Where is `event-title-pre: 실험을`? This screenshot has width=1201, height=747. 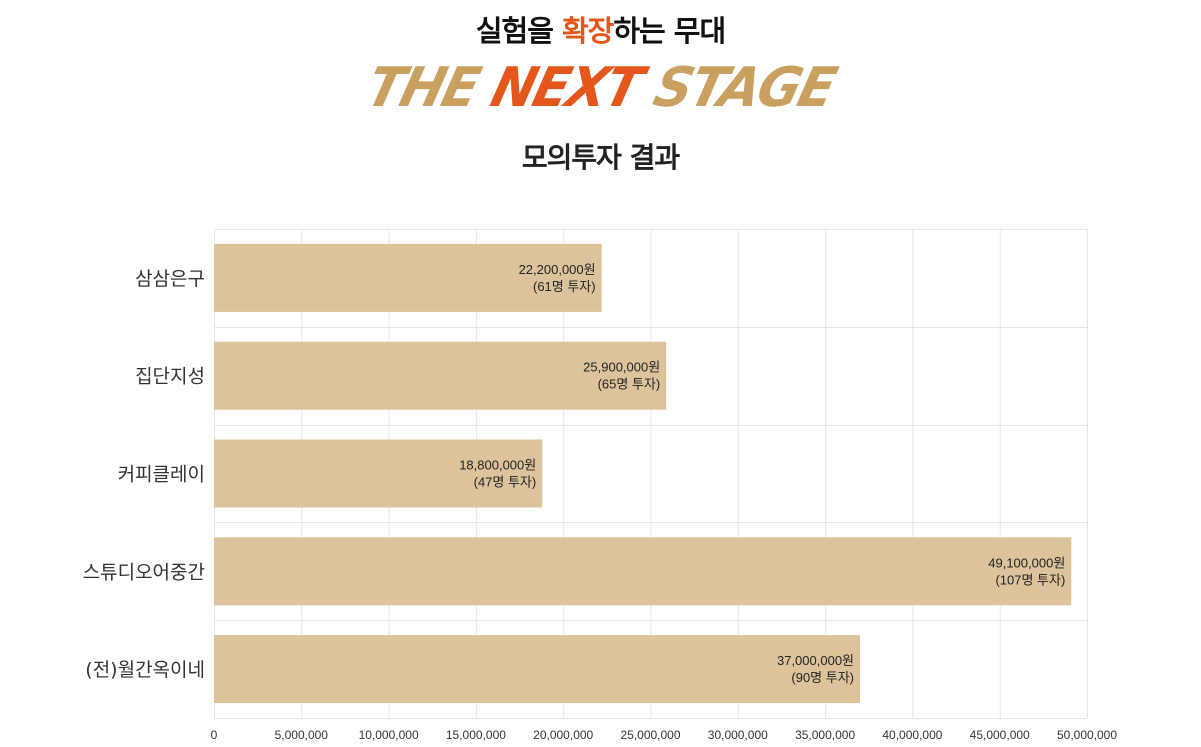
event-title-pre: 실험을 is located at coordinates (518, 31).